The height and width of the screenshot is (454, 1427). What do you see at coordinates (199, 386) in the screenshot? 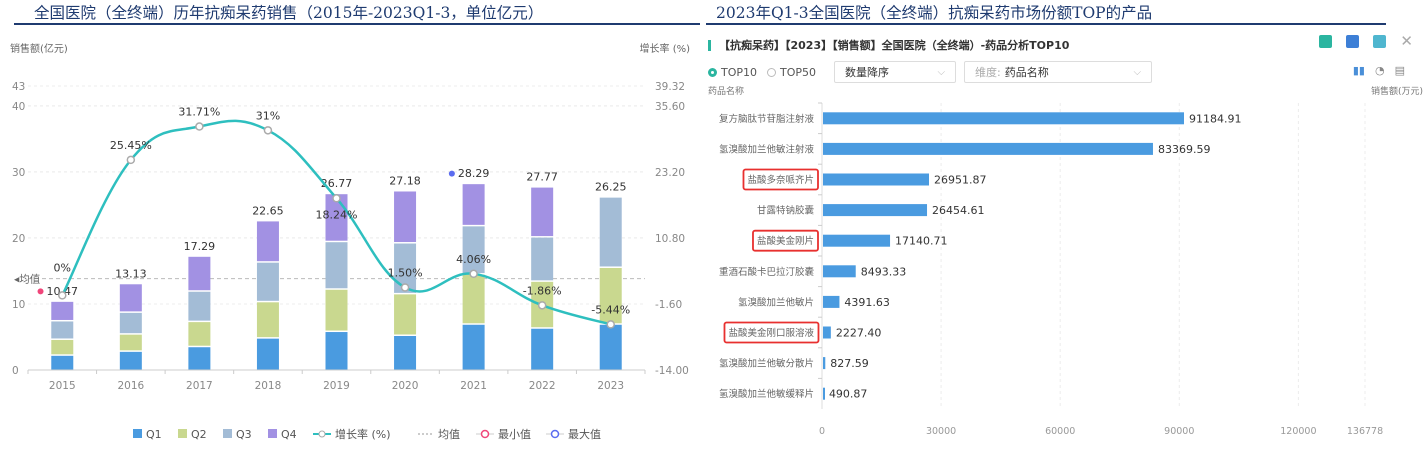
I see `x-tick-label: 2017` at bounding box center [199, 386].